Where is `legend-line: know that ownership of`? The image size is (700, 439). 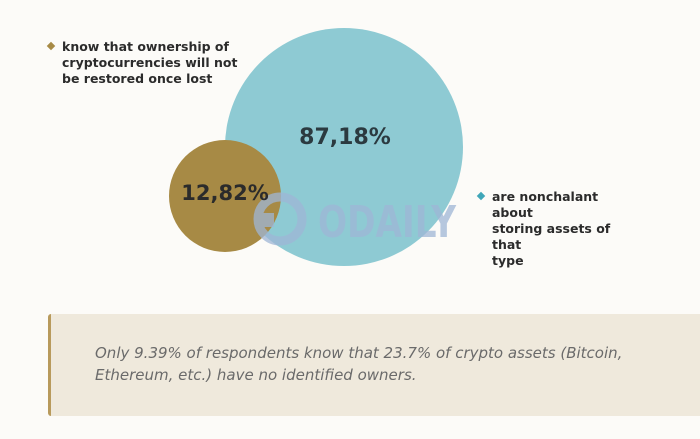
legend-line: know that ownership of is located at coordinates (145, 46).